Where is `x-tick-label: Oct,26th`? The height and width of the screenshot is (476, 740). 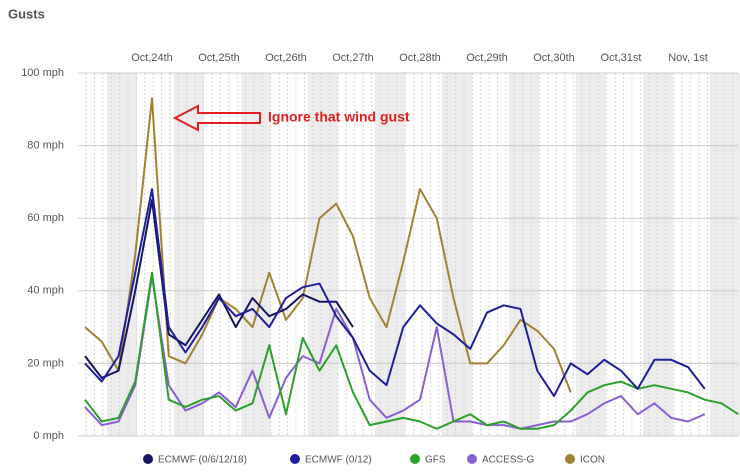 x-tick-label: Oct,26th is located at coordinates (286, 58).